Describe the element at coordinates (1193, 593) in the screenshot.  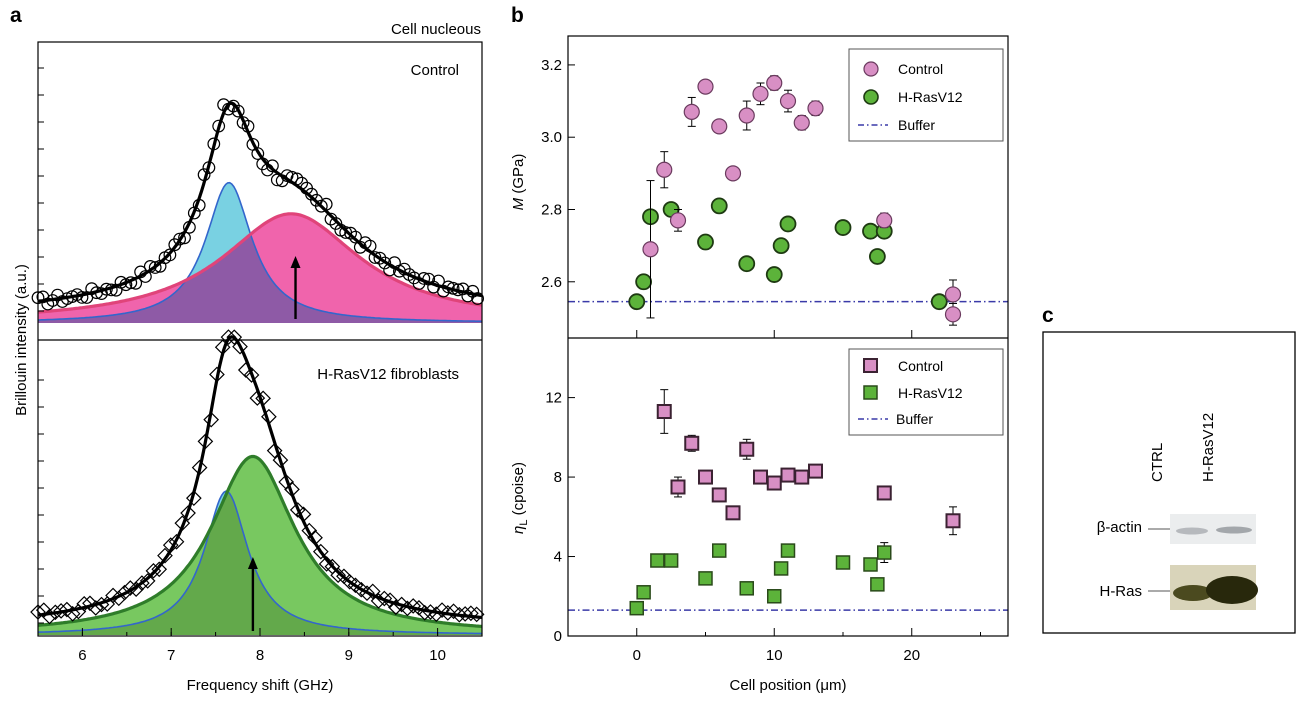
I see `blot-band-hras-ctrl` at that location.